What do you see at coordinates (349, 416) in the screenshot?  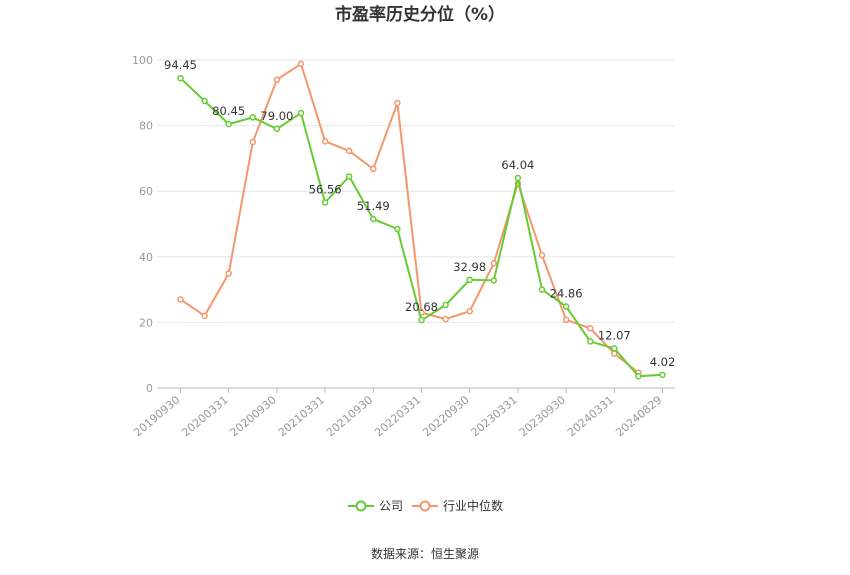 I see `x-tick-label-8: 20210930` at bounding box center [349, 416].